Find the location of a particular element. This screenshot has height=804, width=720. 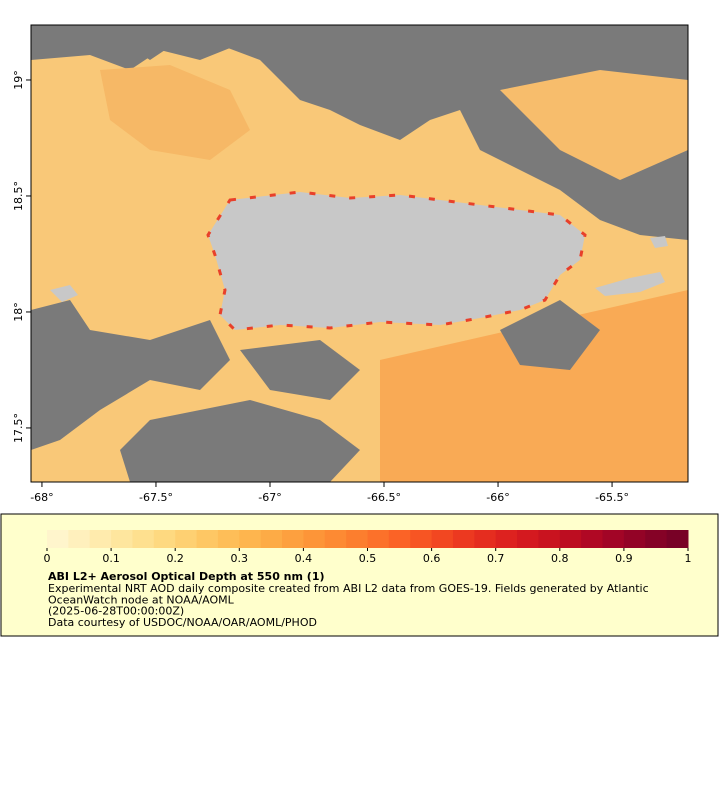

colorbar-tick-label: 0.7 is located at coordinates (496, 558).